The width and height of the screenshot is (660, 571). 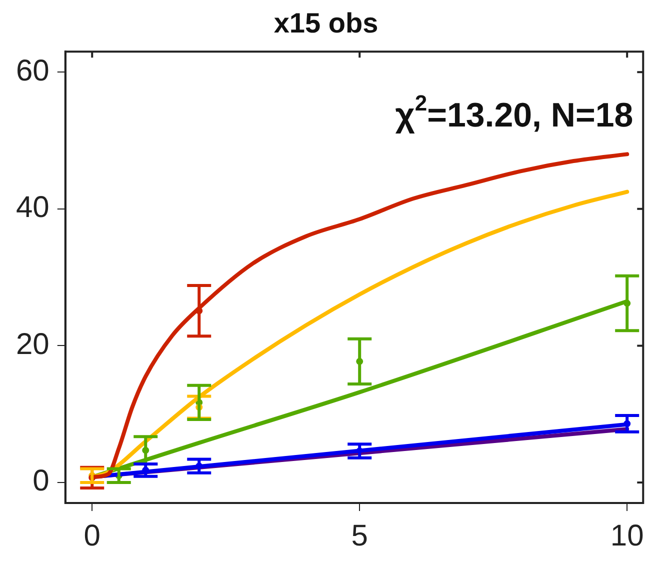 What do you see at coordinates (359, 535) in the screenshot?
I see `x-tick-label: 5` at bounding box center [359, 535].